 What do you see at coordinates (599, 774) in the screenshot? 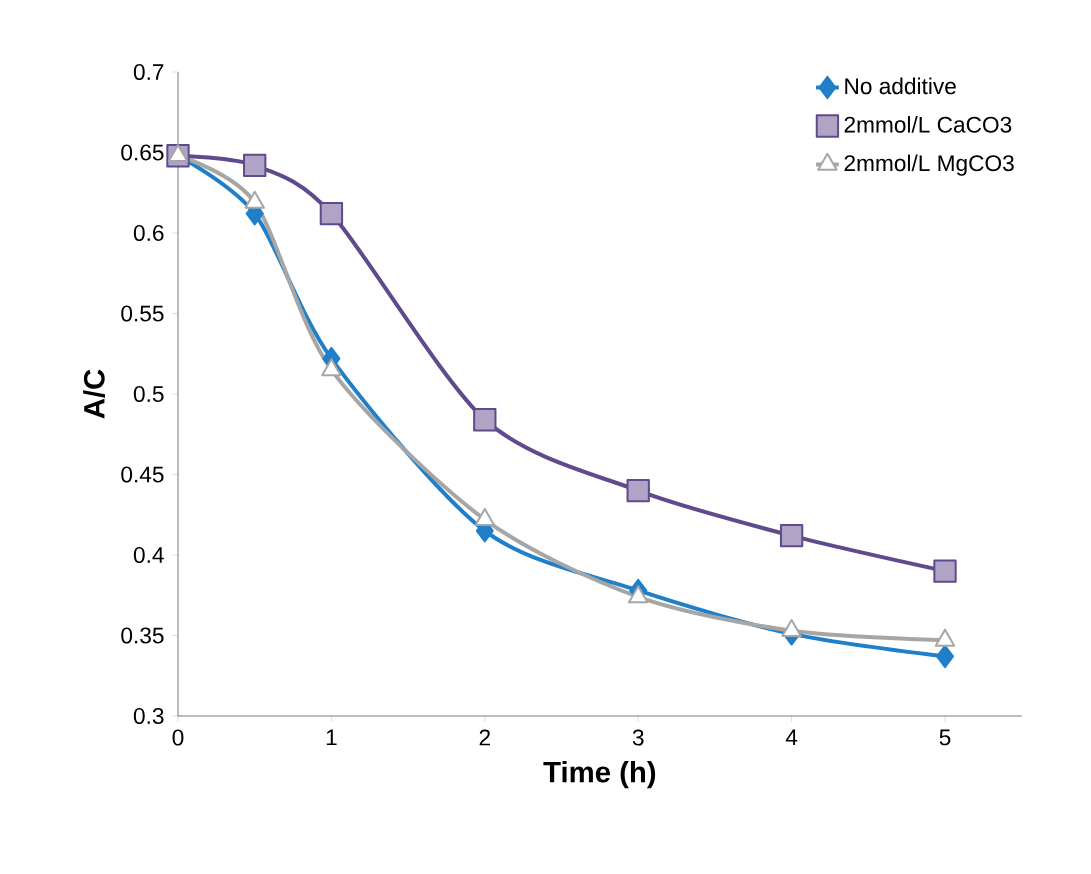
I see `x-axis-title: Time (h)` at bounding box center [599, 774].